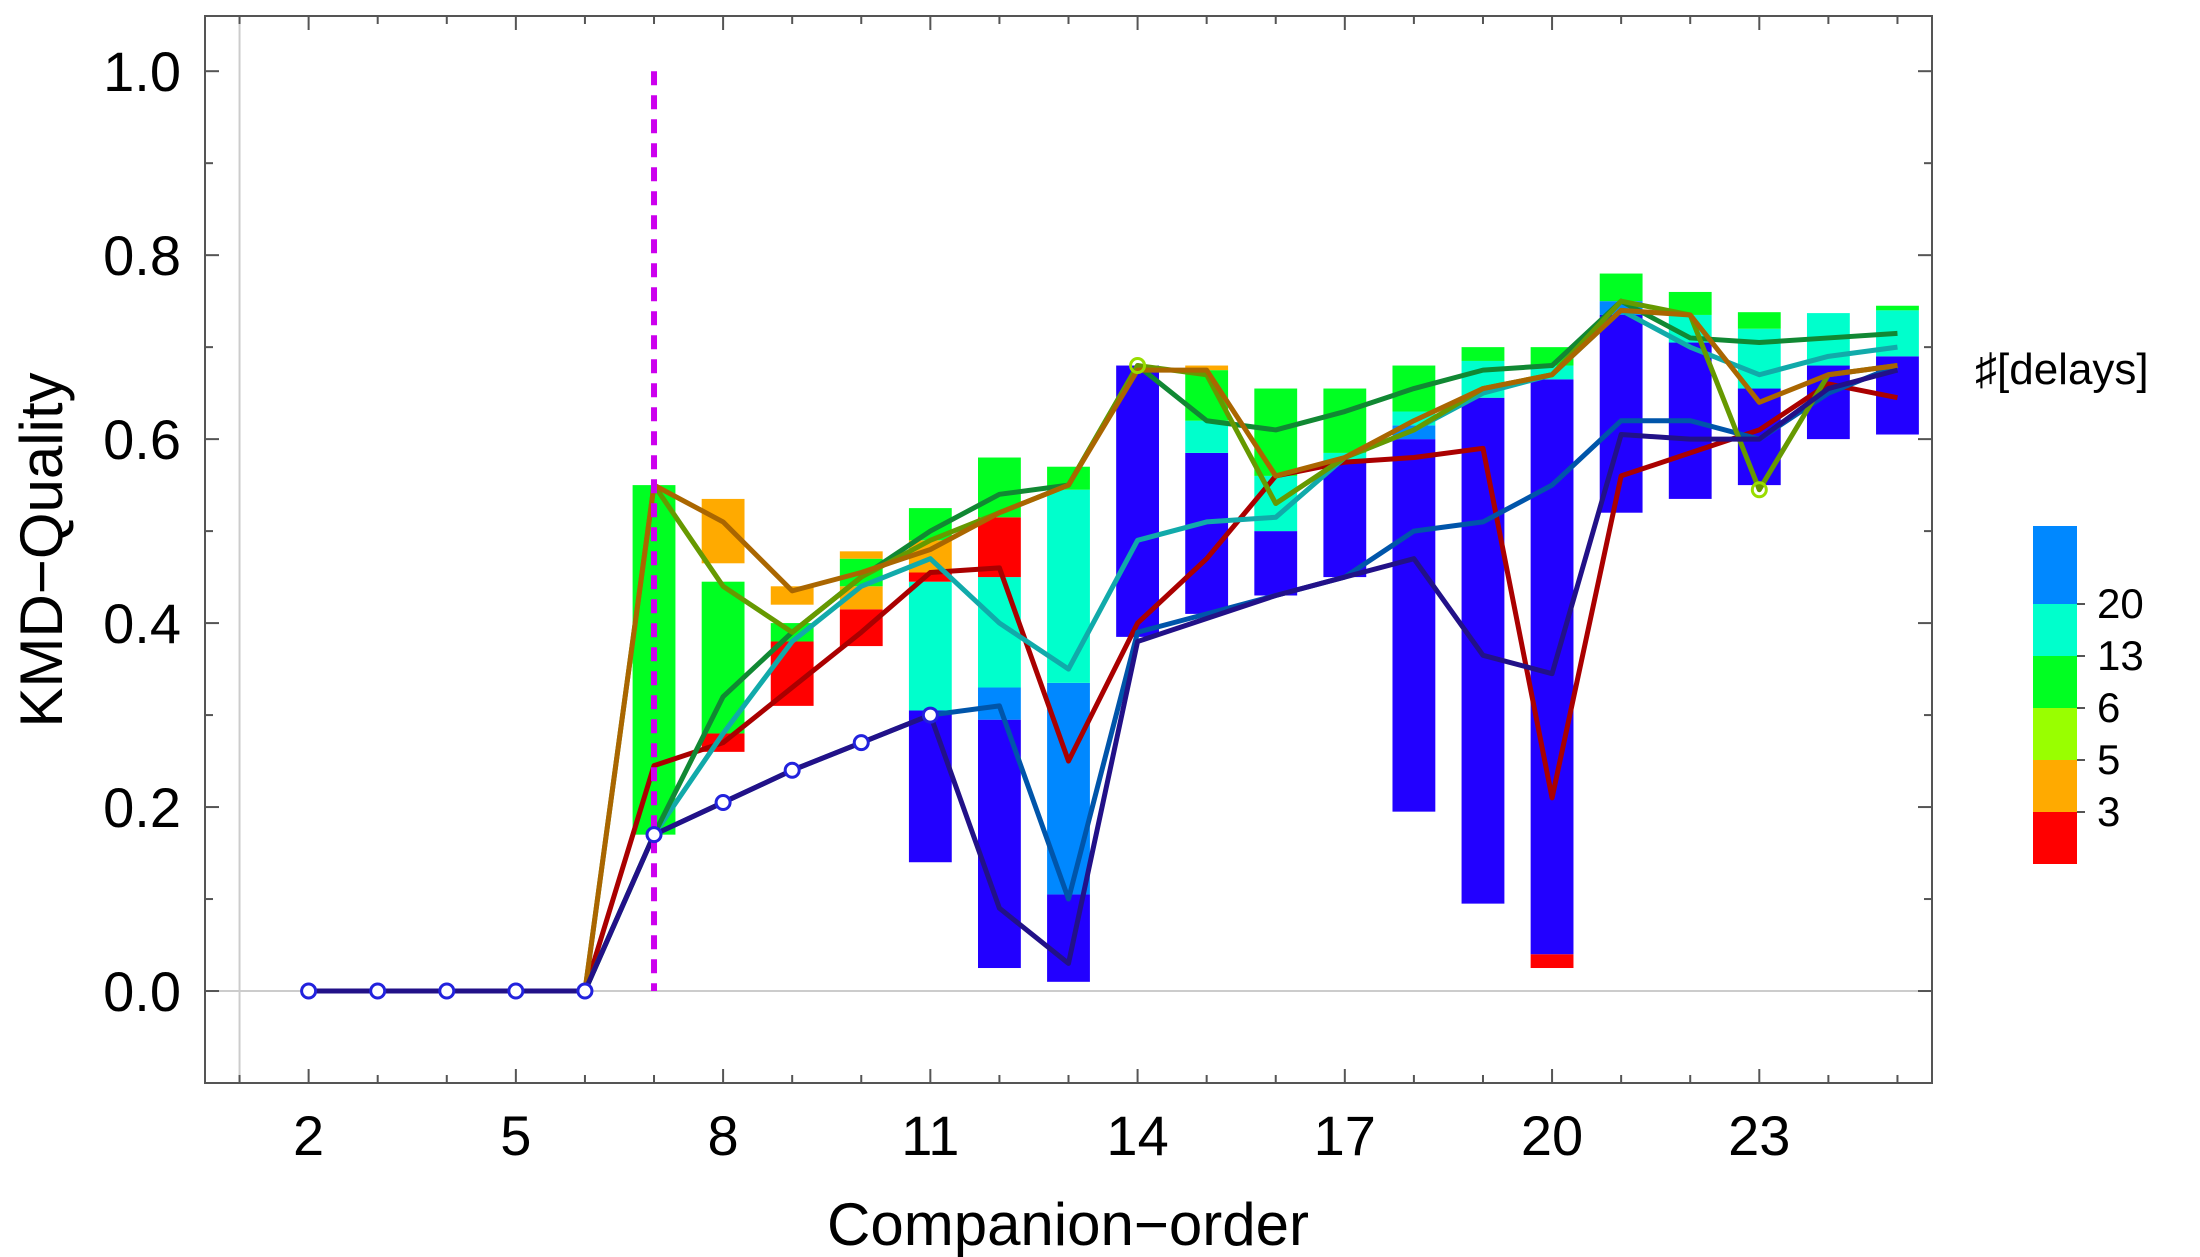 The image size is (2200, 1257). Describe the element at coordinates (2108, 759) in the screenshot. I see `colorbar-label: 5` at that location.